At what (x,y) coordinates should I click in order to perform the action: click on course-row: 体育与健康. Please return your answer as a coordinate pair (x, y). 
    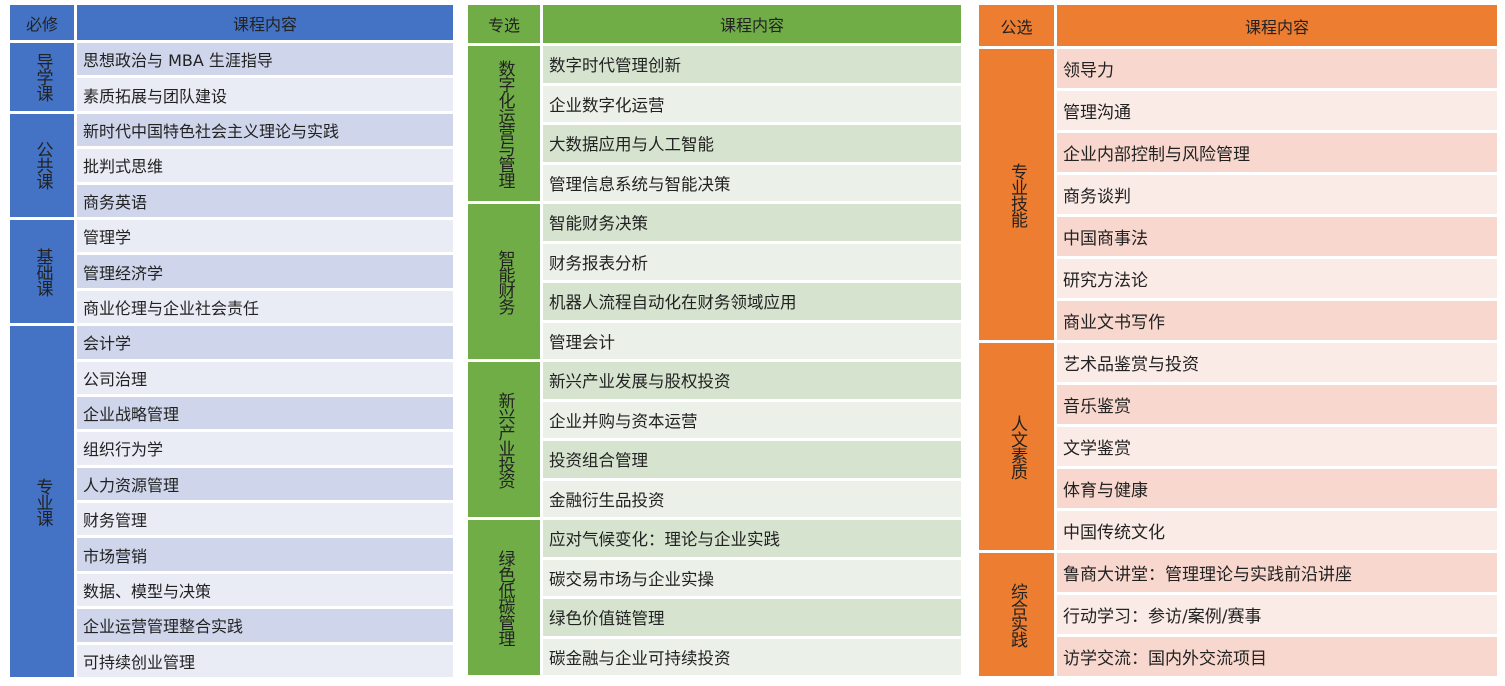
    Looking at the image, I should click on (1277, 488).